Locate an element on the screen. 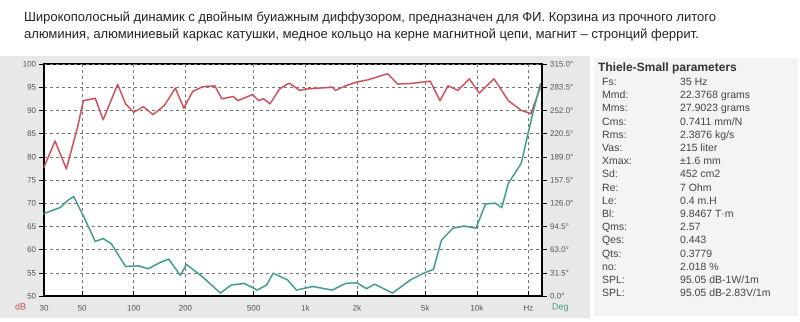 The height and width of the screenshot is (322, 800). y2-tick-label: 189.0° is located at coordinates (562, 157).